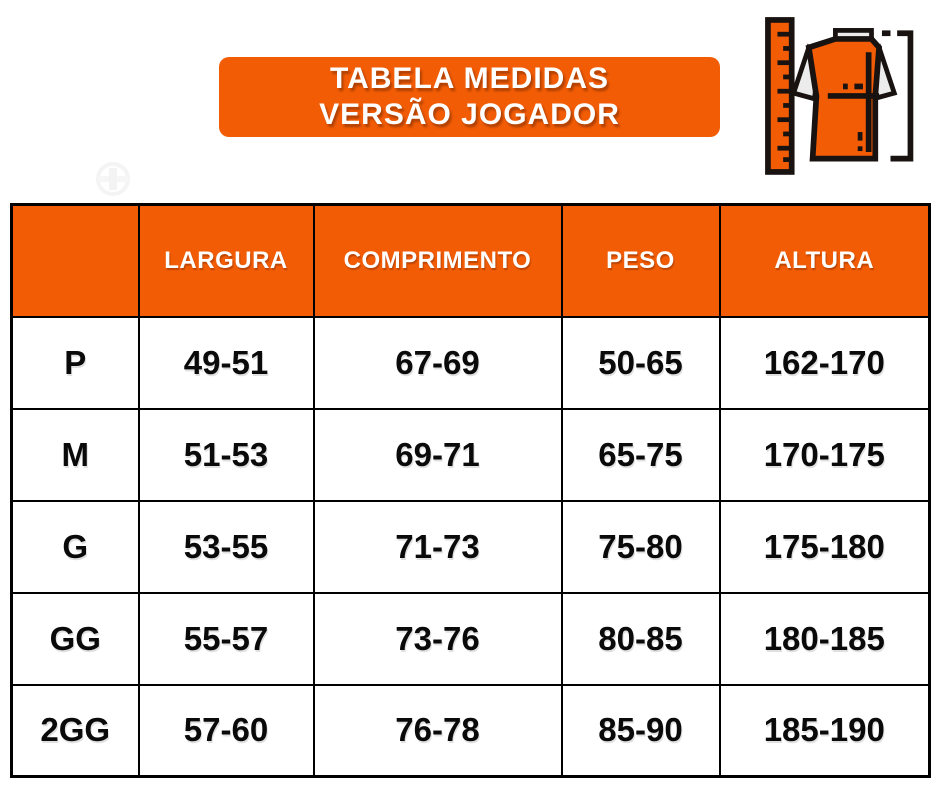 The width and height of the screenshot is (940, 788). Describe the element at coordinates (640, 546) in the screenshot. I see `value-cell: 75-80` at that location.